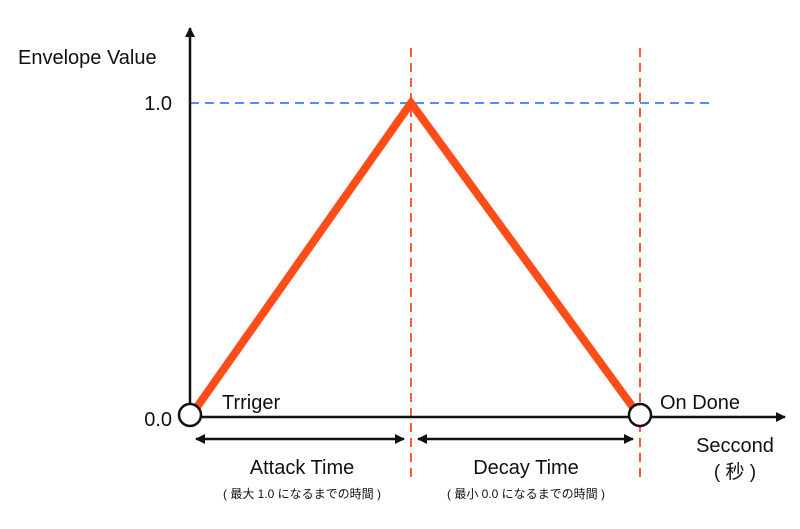 This screenshot has width=800, height=529. I want to click on decay-time-note: ( 最小 0.0 になるまでの時間 ), so click(526, 494).